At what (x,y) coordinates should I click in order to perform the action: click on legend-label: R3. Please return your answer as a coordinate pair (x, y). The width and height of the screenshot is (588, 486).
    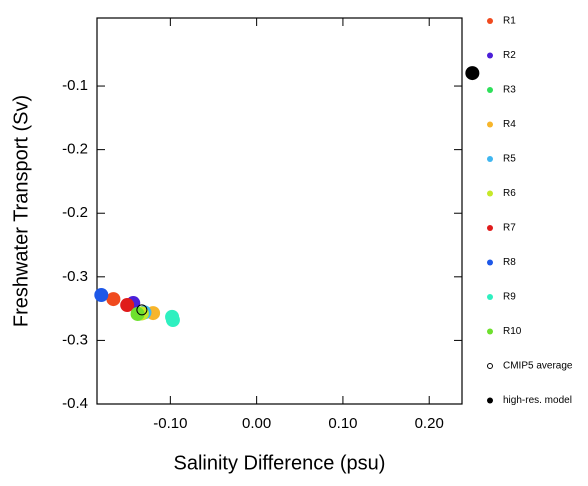
    Looking at the image, I should click on (509, 90).